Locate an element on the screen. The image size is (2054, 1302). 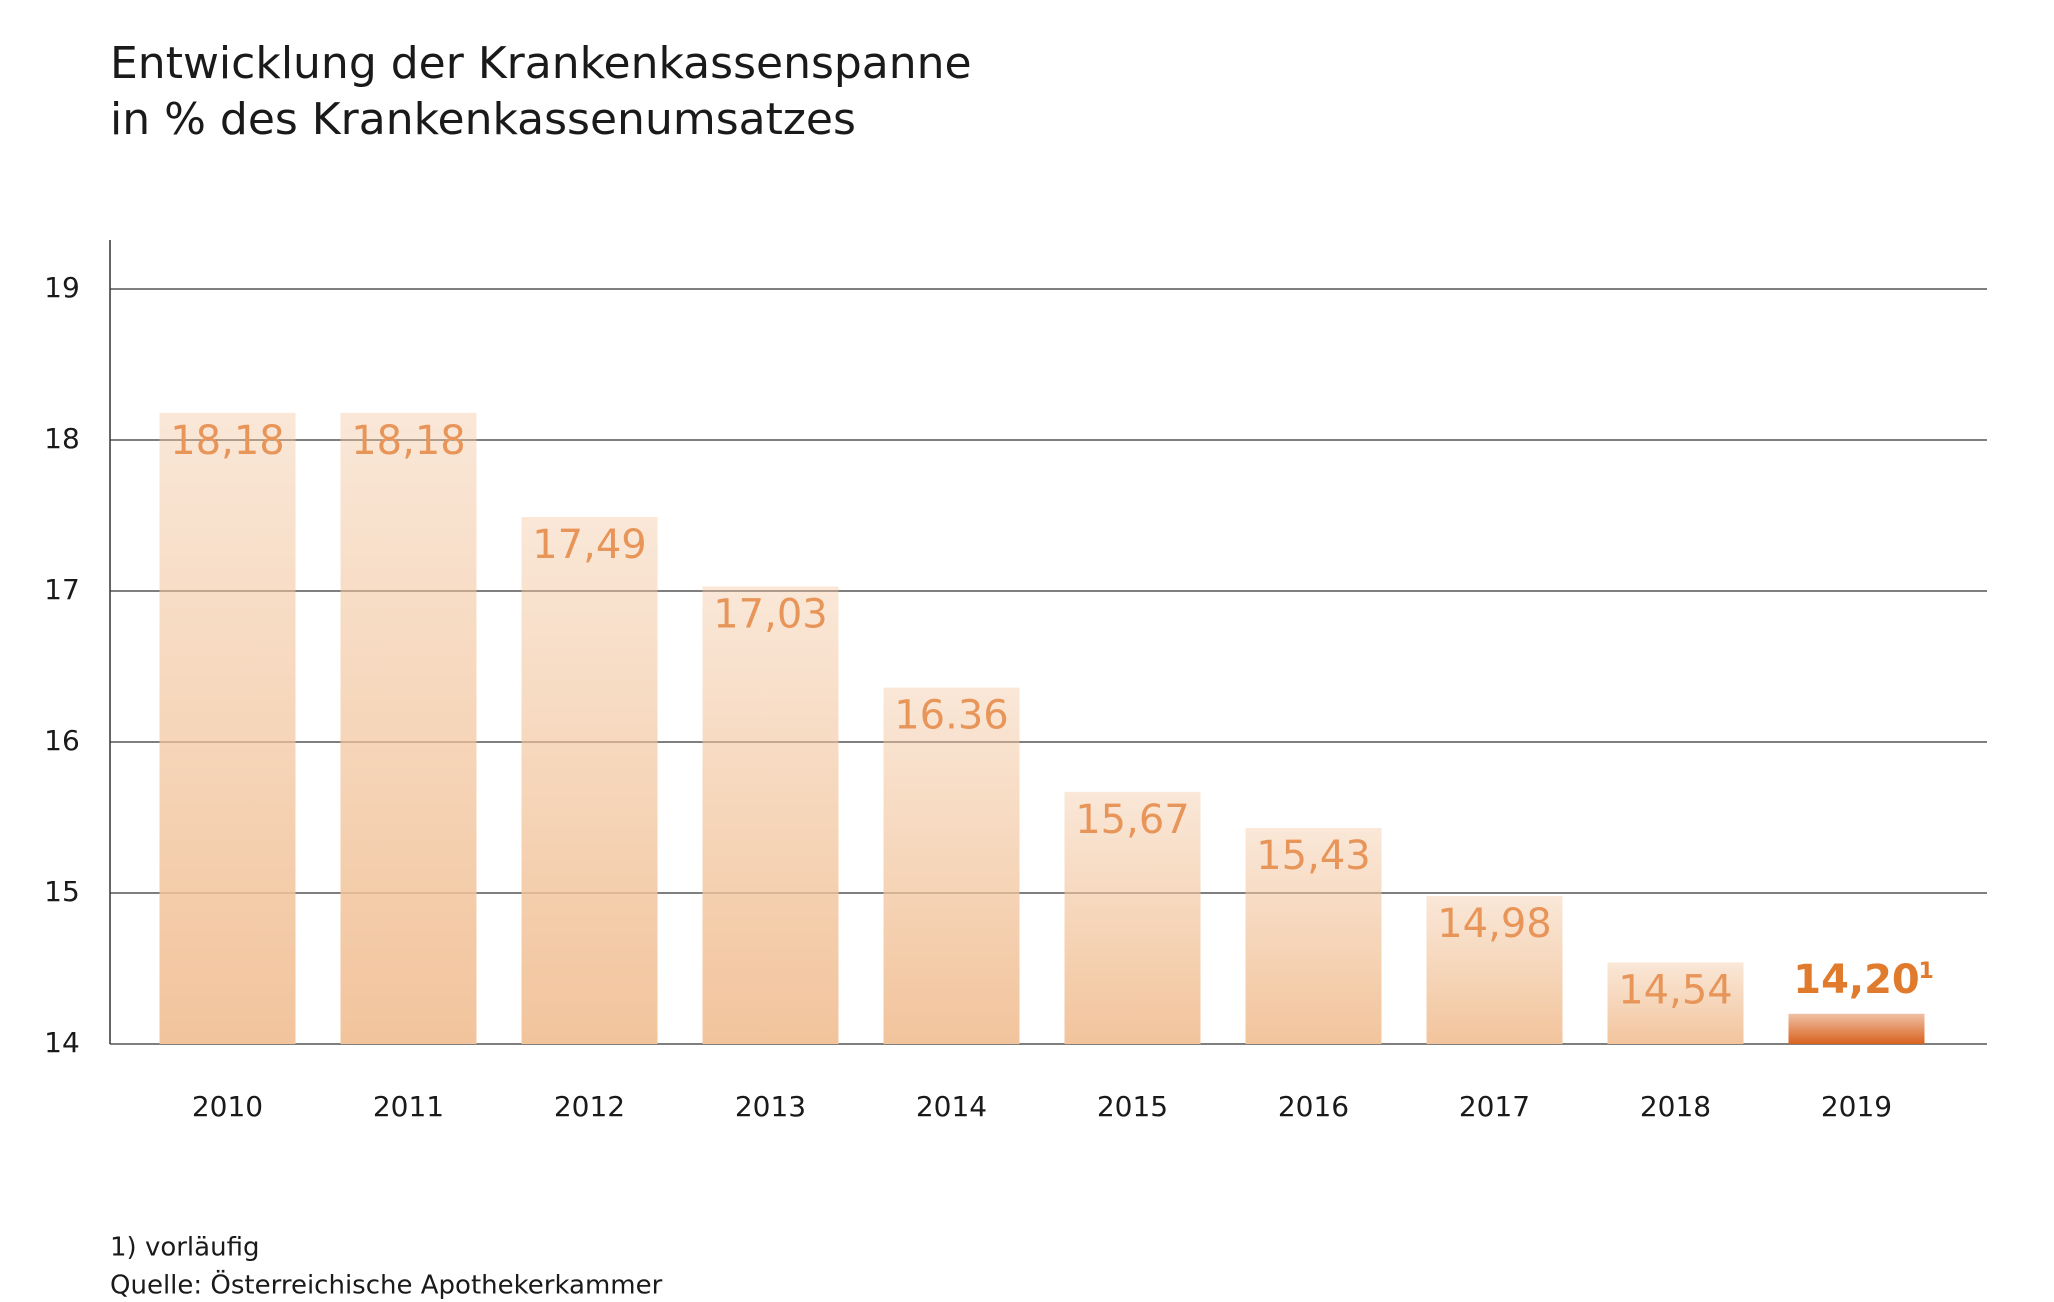
value-label: 14,20 is located at coordinates (1856, 980).